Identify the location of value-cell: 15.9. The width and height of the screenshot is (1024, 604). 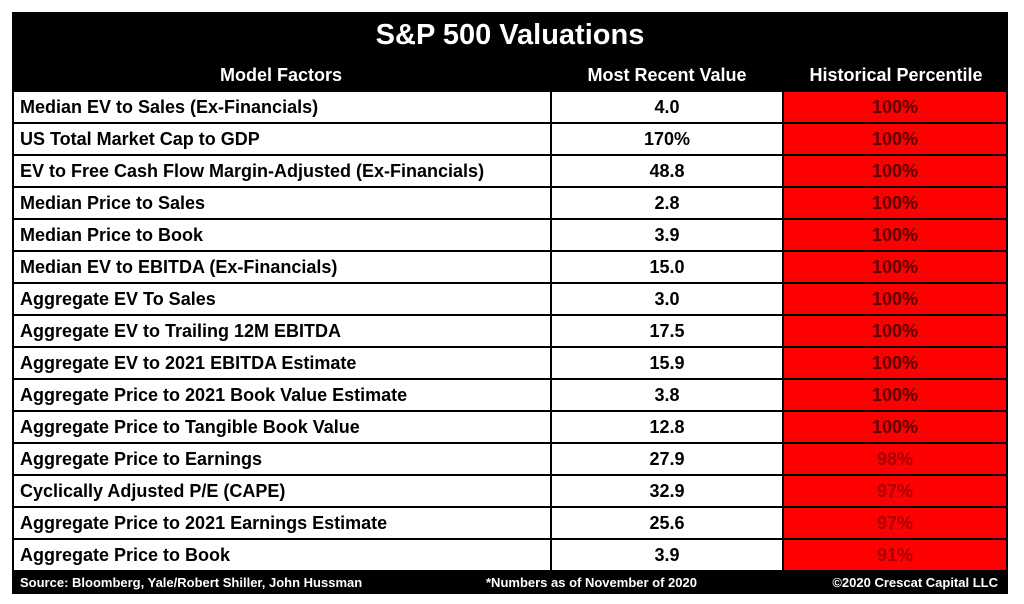
(667, 363).